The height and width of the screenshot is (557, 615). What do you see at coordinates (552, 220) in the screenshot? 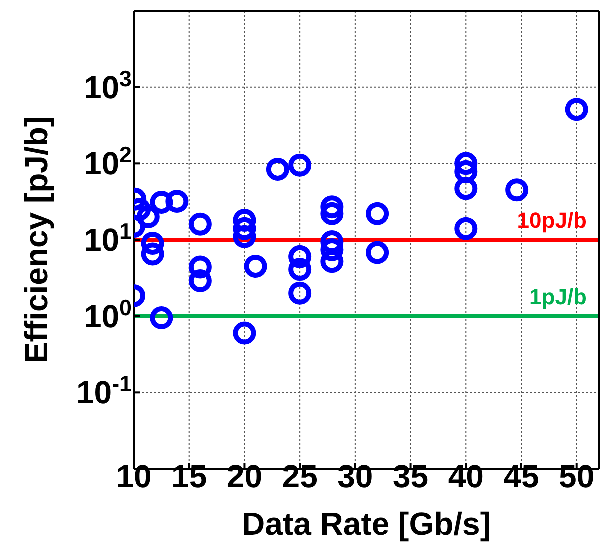
I see `ref-line-label: 10pJ/b` at bounding box center [552, 220].